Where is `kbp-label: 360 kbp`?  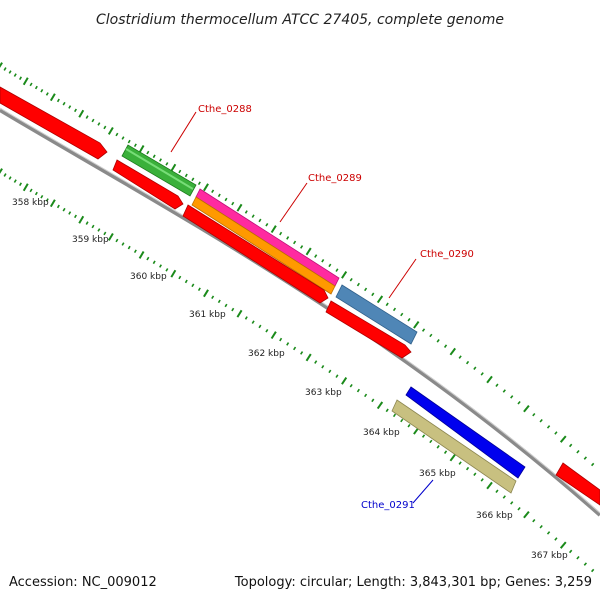
kbp-label: 360 kbp is located at coordinates (148, 277).